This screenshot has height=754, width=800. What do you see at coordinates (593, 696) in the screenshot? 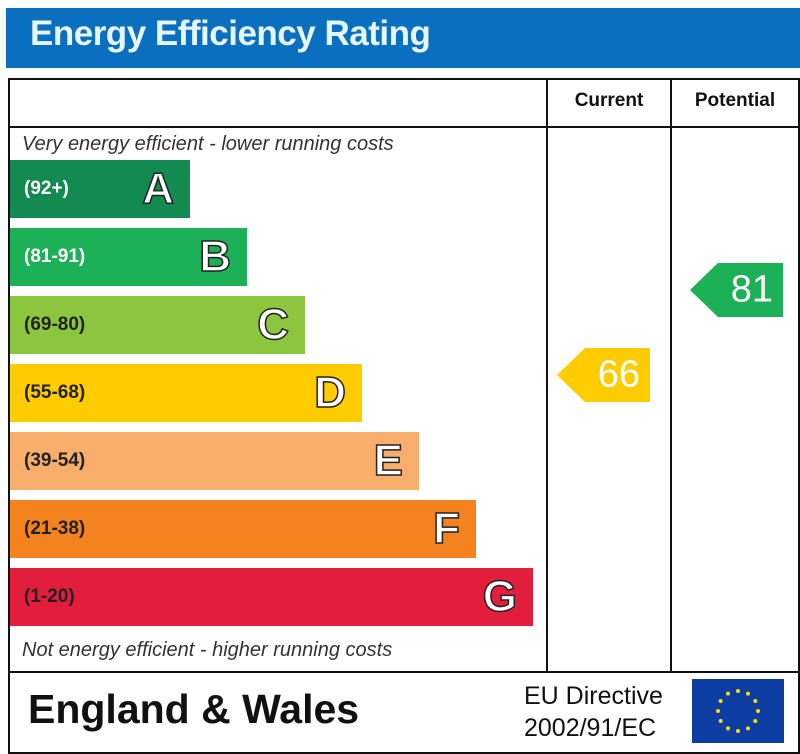
I see `directive-line1: EU Directive` at bounding box center [593, 696].